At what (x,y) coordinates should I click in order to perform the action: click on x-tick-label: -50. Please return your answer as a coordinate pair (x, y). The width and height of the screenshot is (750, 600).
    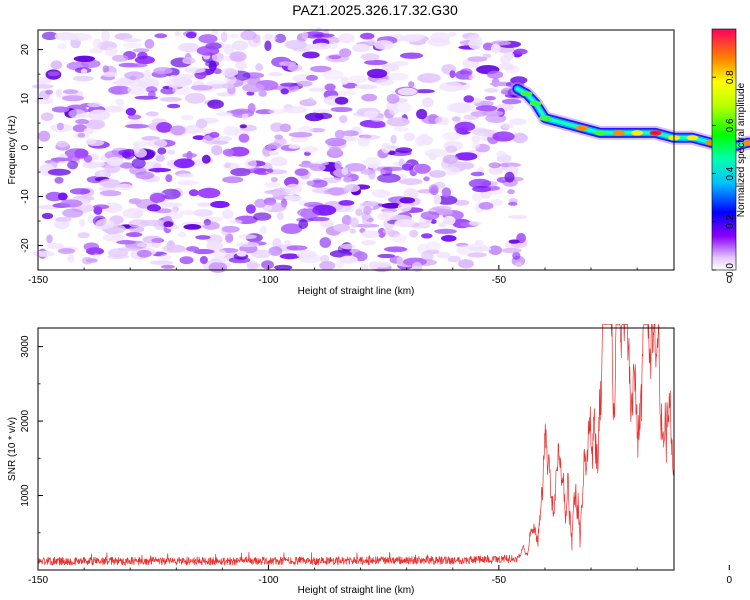
    Looking at the image, I should click on (499, 580).